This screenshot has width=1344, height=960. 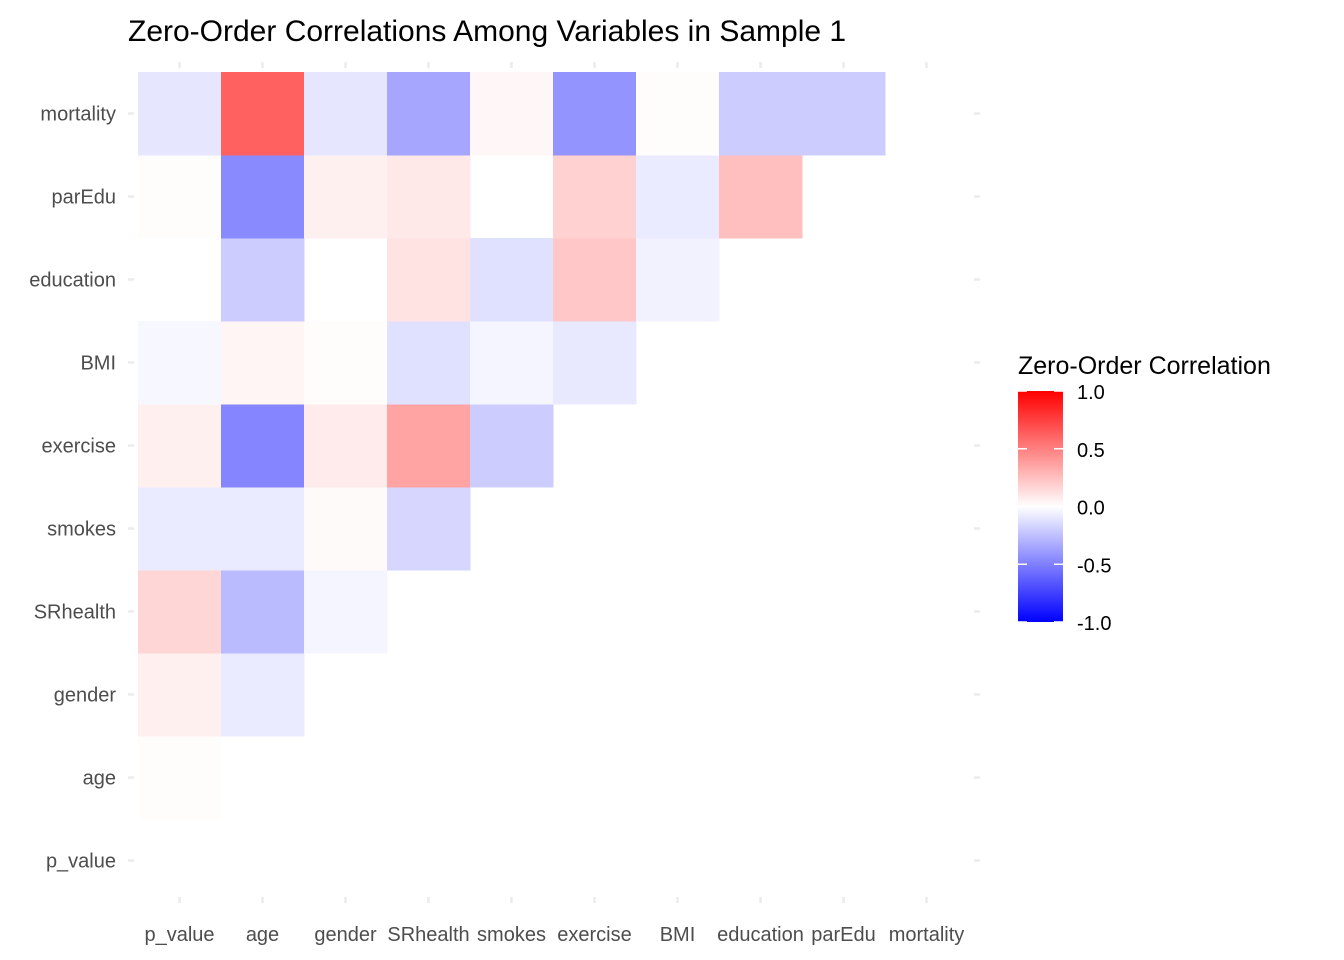 I want to click on y-tick-label: gender, so click(x=85, y=696).